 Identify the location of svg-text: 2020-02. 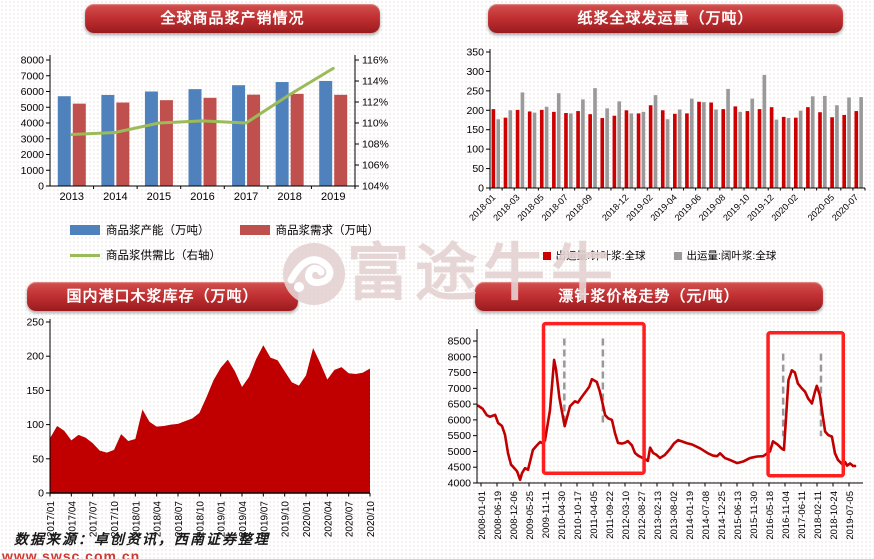
(784, 207).